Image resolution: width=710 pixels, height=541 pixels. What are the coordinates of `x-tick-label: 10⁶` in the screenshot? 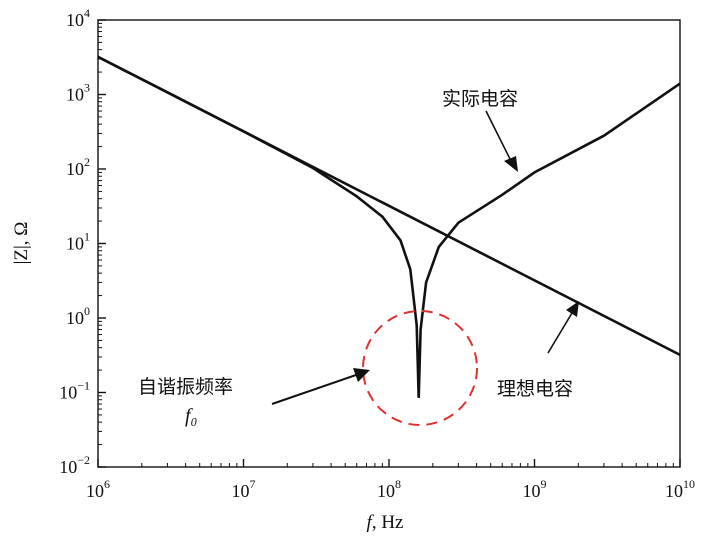 It's located at (98, 489).